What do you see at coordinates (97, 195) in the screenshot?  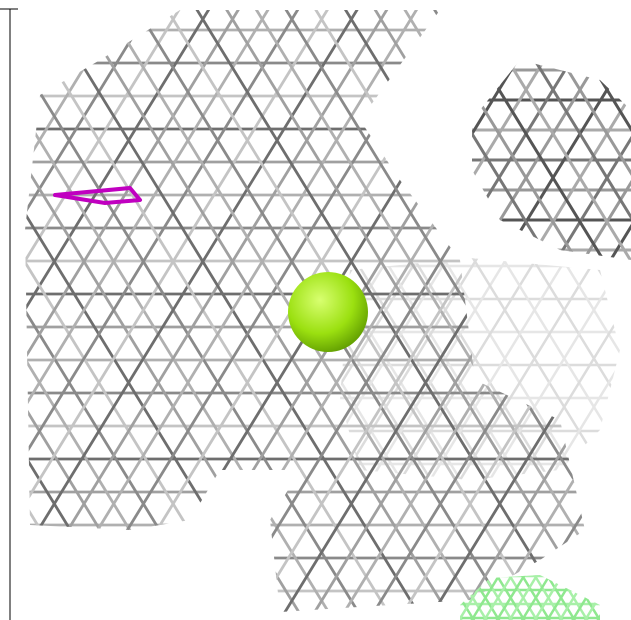 I see `ligand-stick` at bounding box center [97, 195].